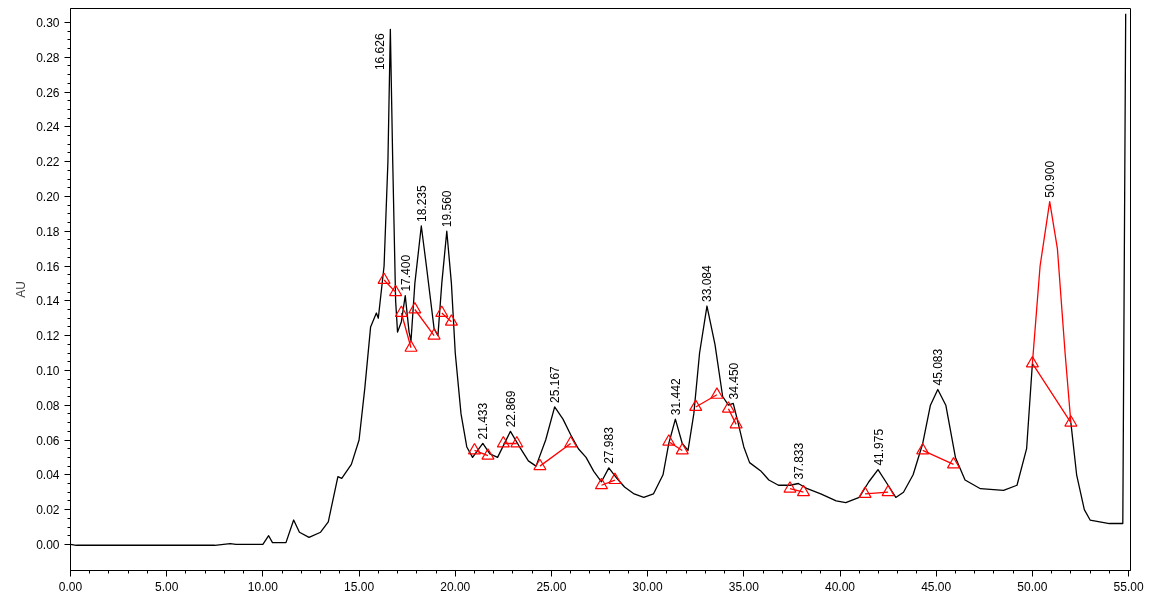 The height and width of the screenshot is (609, 1171). What do you see at coordinates (483, 421) in the screenshot?
I see `annotation: 21.433` at bounding box center [483, 421].